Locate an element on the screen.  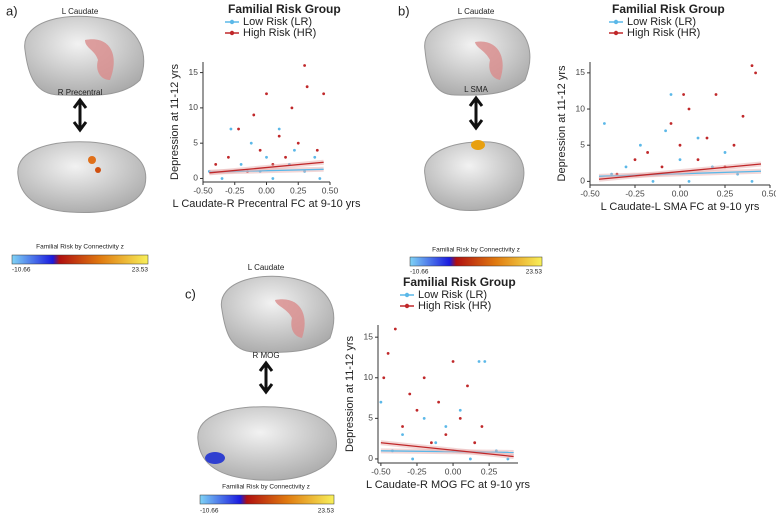
y-tick-label: 0 is located at coordinates (370, 458).